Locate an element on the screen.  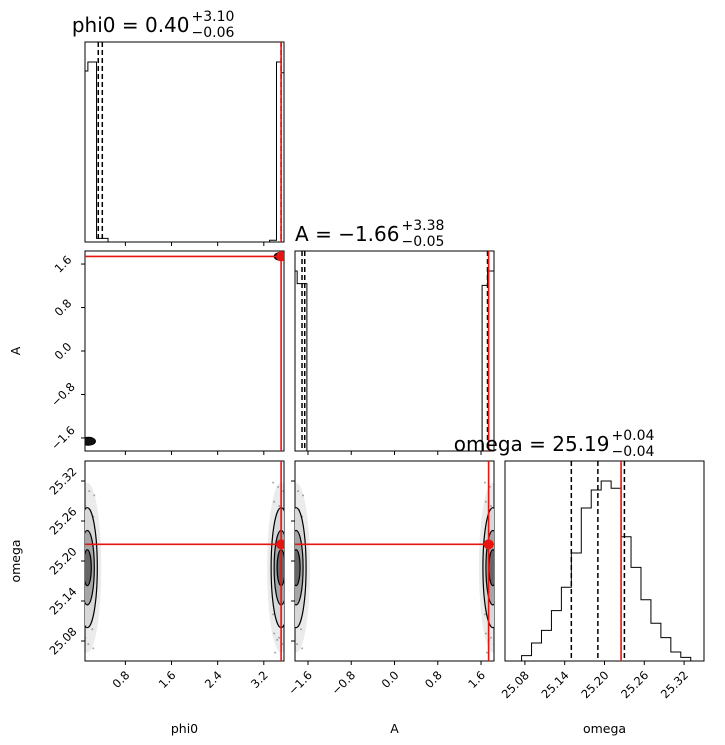
ytick-label-A-1: −0.8 is located at coordinates (63, 395).